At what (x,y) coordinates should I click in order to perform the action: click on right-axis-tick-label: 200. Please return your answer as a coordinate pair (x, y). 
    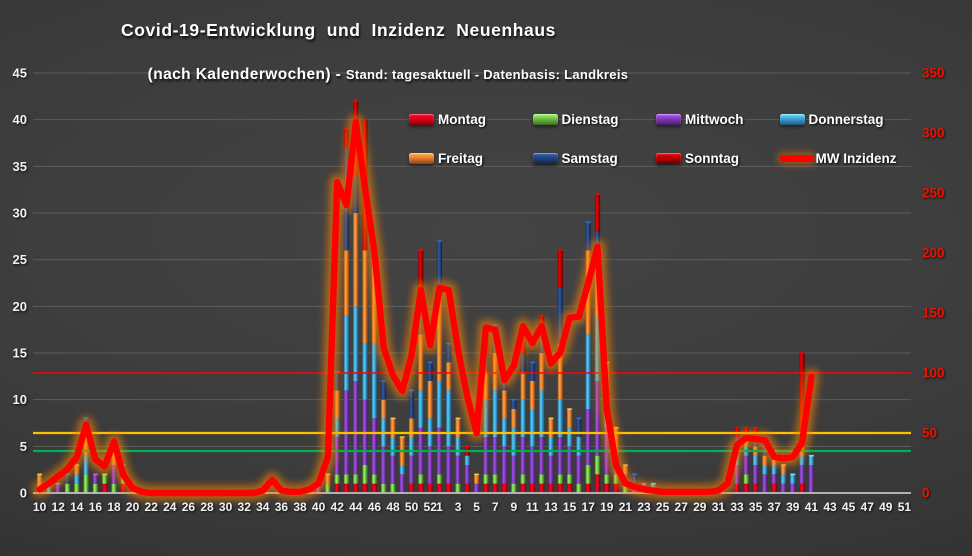
    Looking at the image, I should click on (933, 253).